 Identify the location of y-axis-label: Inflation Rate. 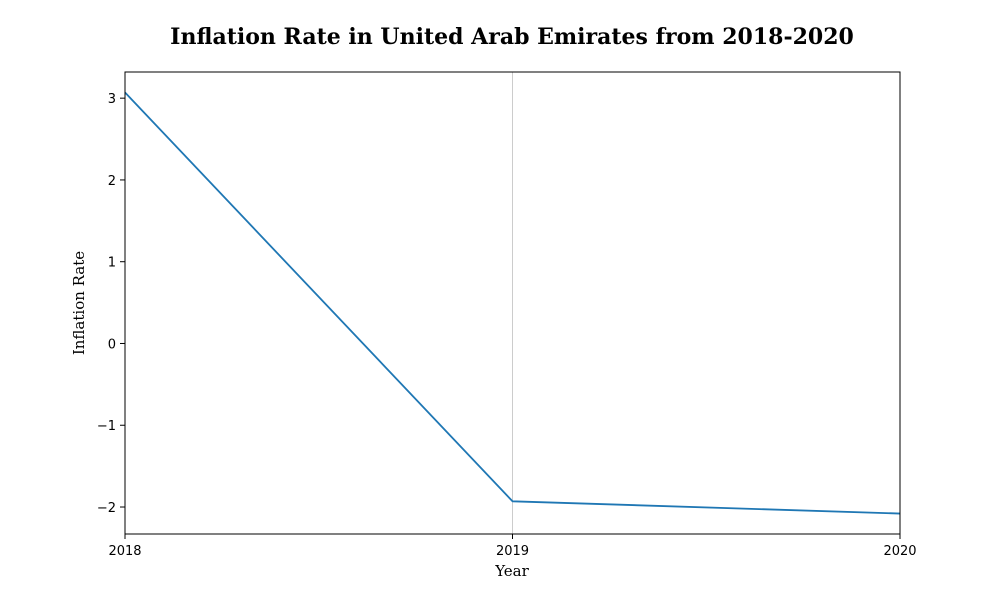
(79, 303).